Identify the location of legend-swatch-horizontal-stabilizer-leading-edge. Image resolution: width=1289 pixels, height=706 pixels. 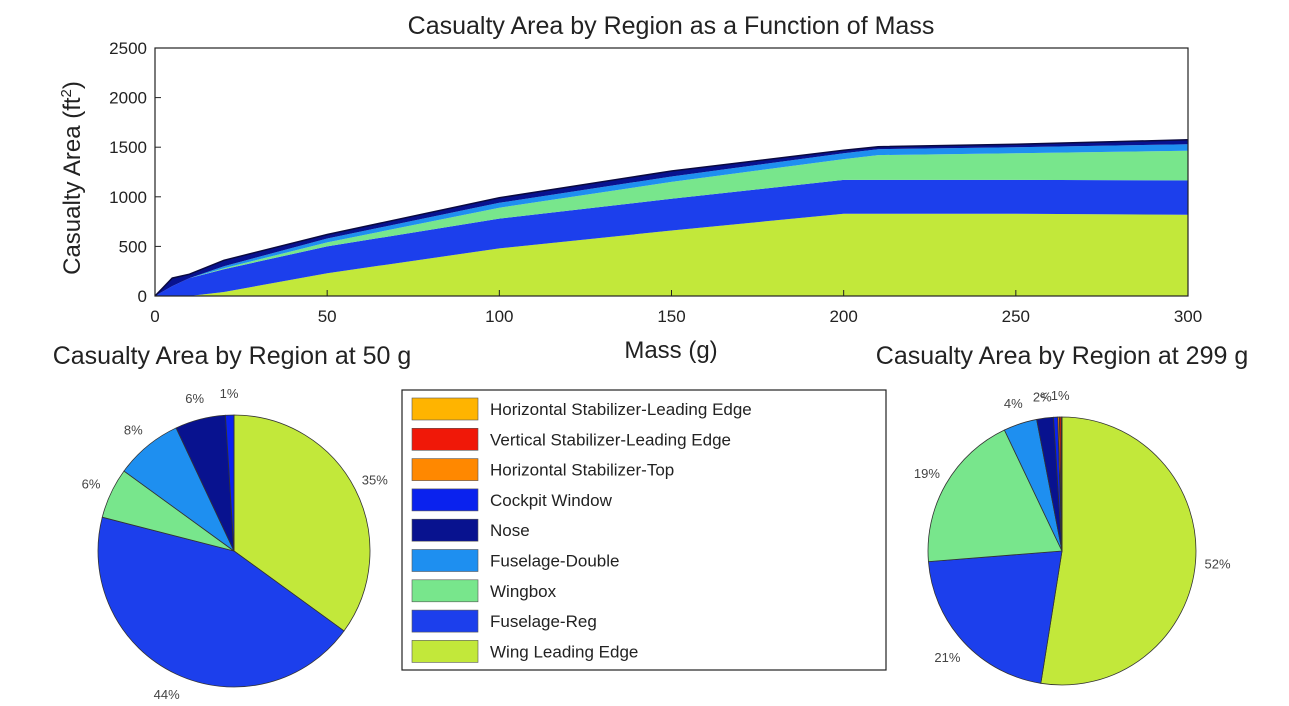
(445, 409).